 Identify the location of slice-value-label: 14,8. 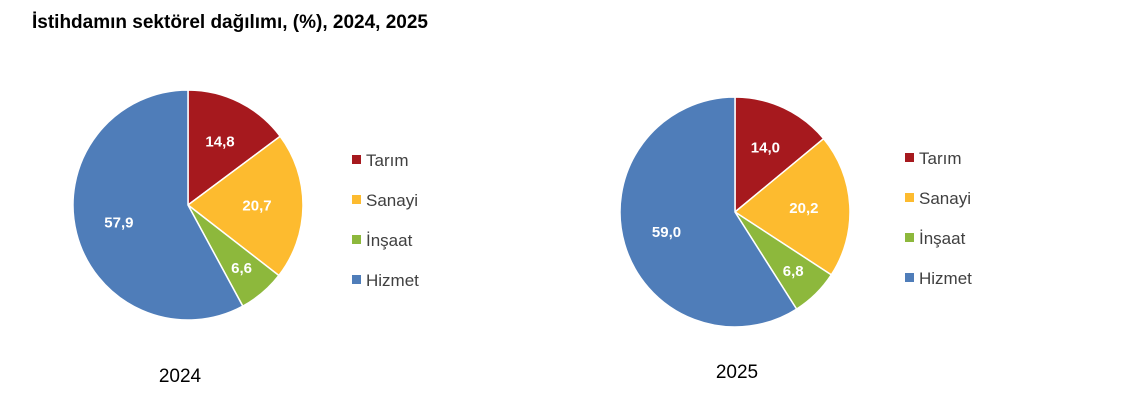
(219, 141).